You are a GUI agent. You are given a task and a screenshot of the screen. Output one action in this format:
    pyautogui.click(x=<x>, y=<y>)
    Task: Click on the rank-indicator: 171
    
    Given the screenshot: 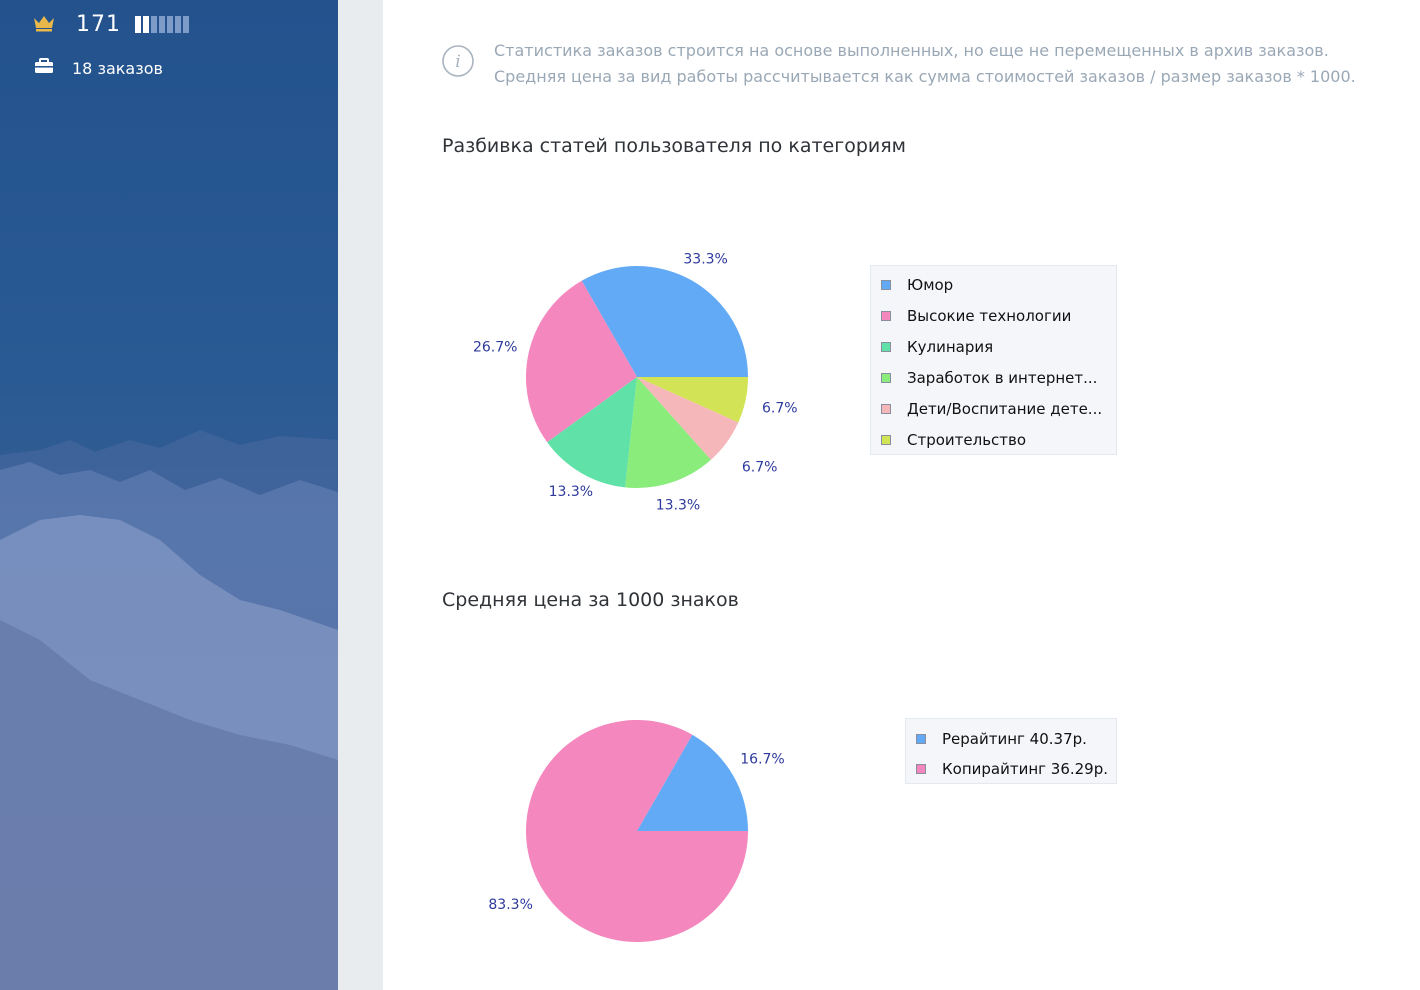 What is the action you would take?
    pyautogui.click(x=111, y=24)
    